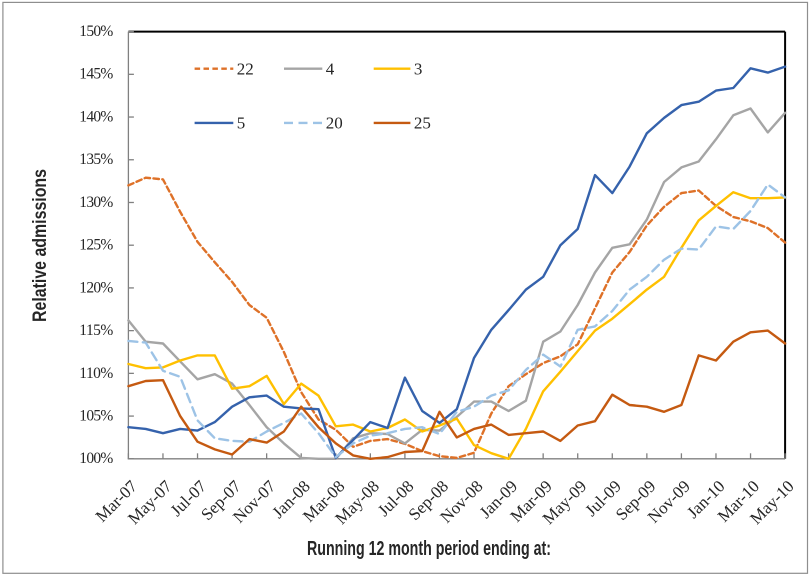 Image resolution: width=810 pixels, height=581 pixels. Describe the element at coordinates (96, 458) in the screenshot. I see `svg-text: 100%` at that location.